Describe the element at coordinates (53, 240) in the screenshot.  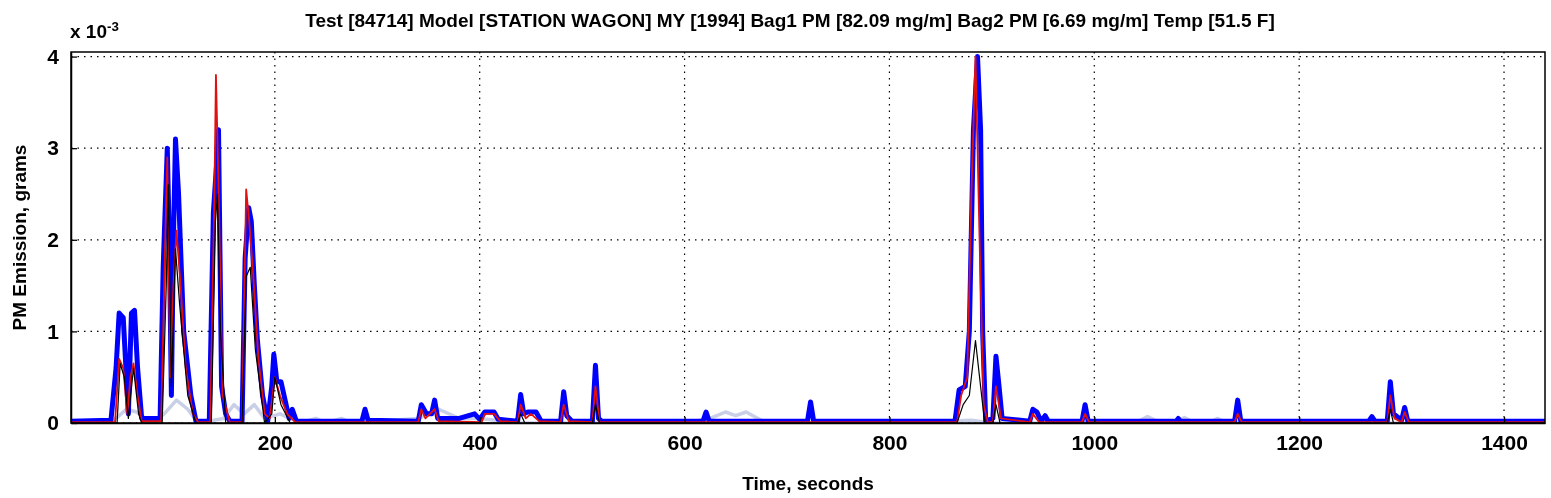
I see `y-tick-label: 2` at that location.